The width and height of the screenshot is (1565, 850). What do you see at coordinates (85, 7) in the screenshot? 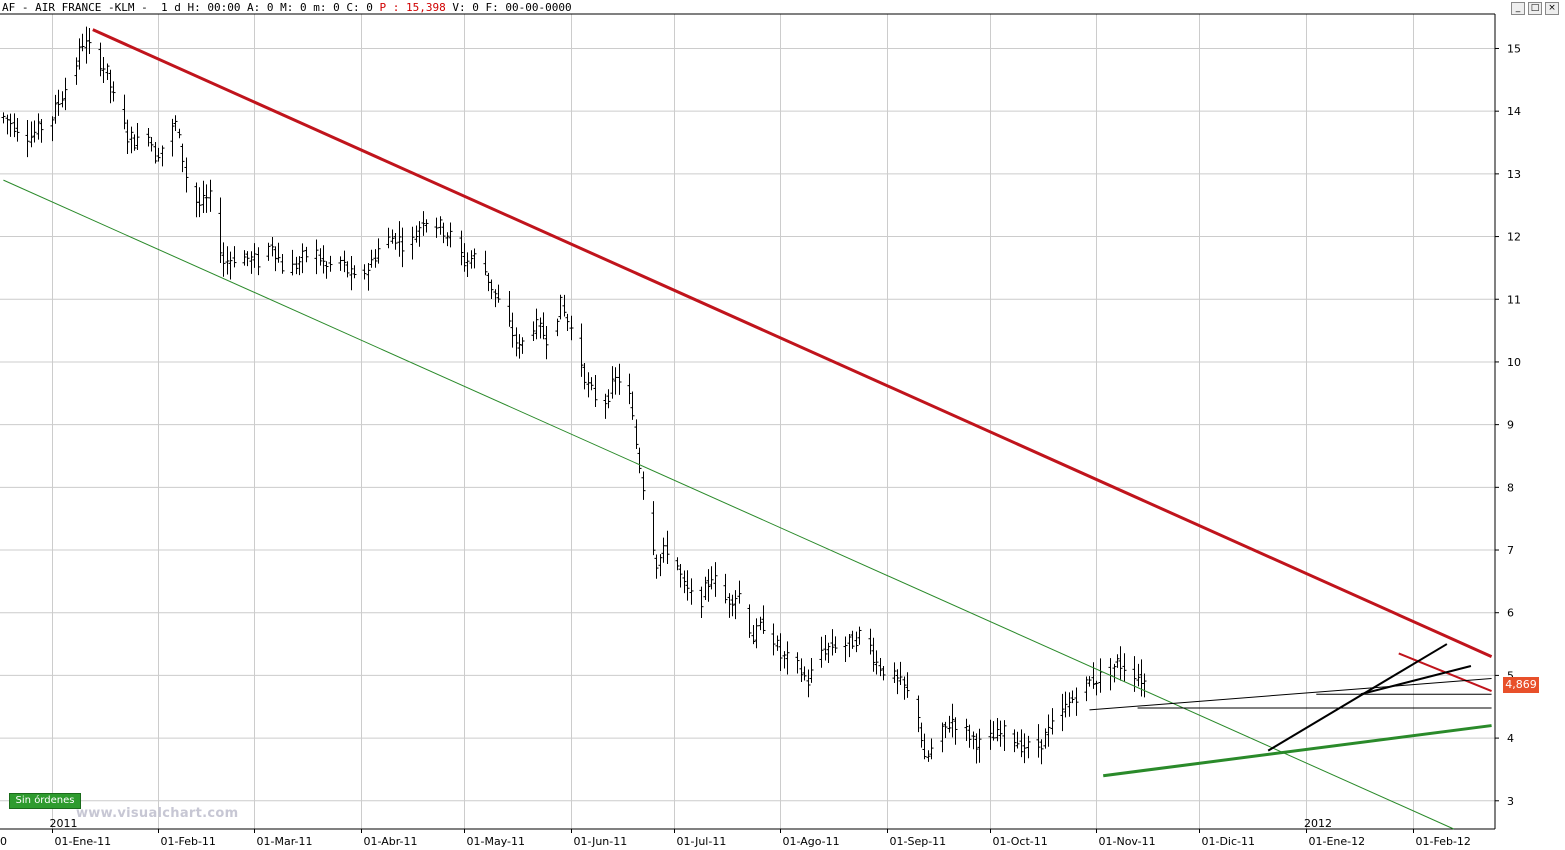
I see `instrument-name: AIR FRANCE -KLM` at bounding box center [85, 7].